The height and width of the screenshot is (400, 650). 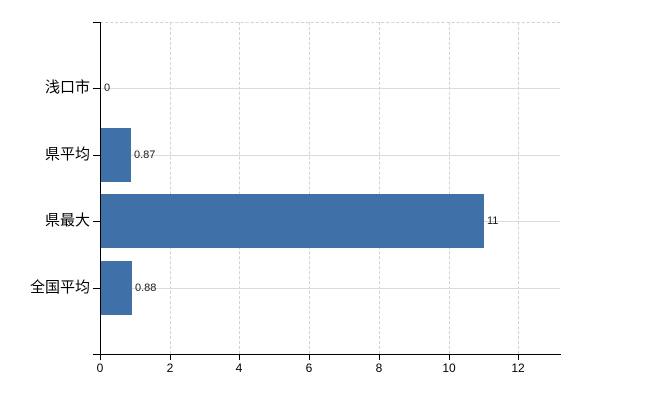 I want to click on x-axis-tick-label: 12, so click(x=518, y=368).